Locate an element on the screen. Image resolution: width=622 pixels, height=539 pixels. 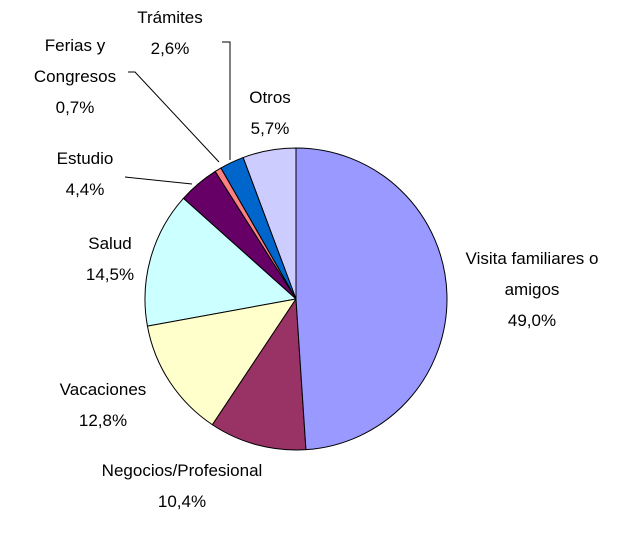
slice-label: Vacaciones 12,8% is located at coordinates (103, 405).